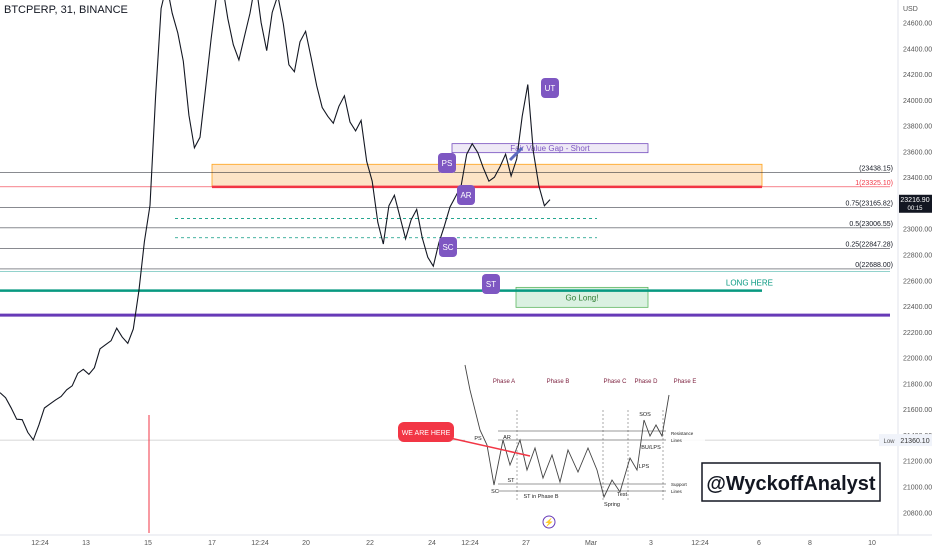 The width and height of the screenshot is (932, 555). What do you see at coordinates (682, 433) in the screenshot?
I see `schematic-line-label-0: Resistance` at bounding box center [682, 433].